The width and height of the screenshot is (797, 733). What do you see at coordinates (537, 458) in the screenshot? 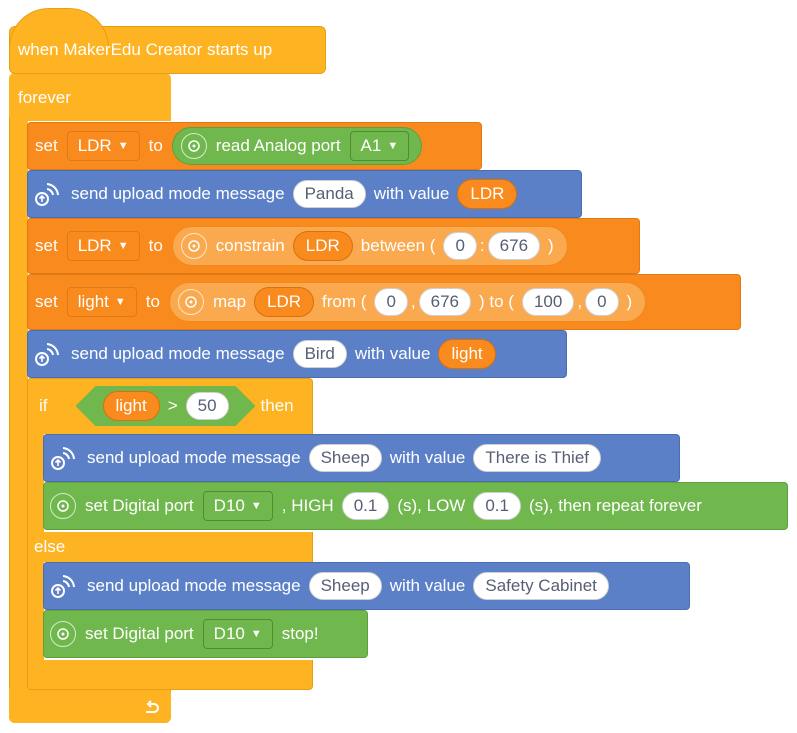
I see `value-field: There is Thief` at bounding box center [537, 458].